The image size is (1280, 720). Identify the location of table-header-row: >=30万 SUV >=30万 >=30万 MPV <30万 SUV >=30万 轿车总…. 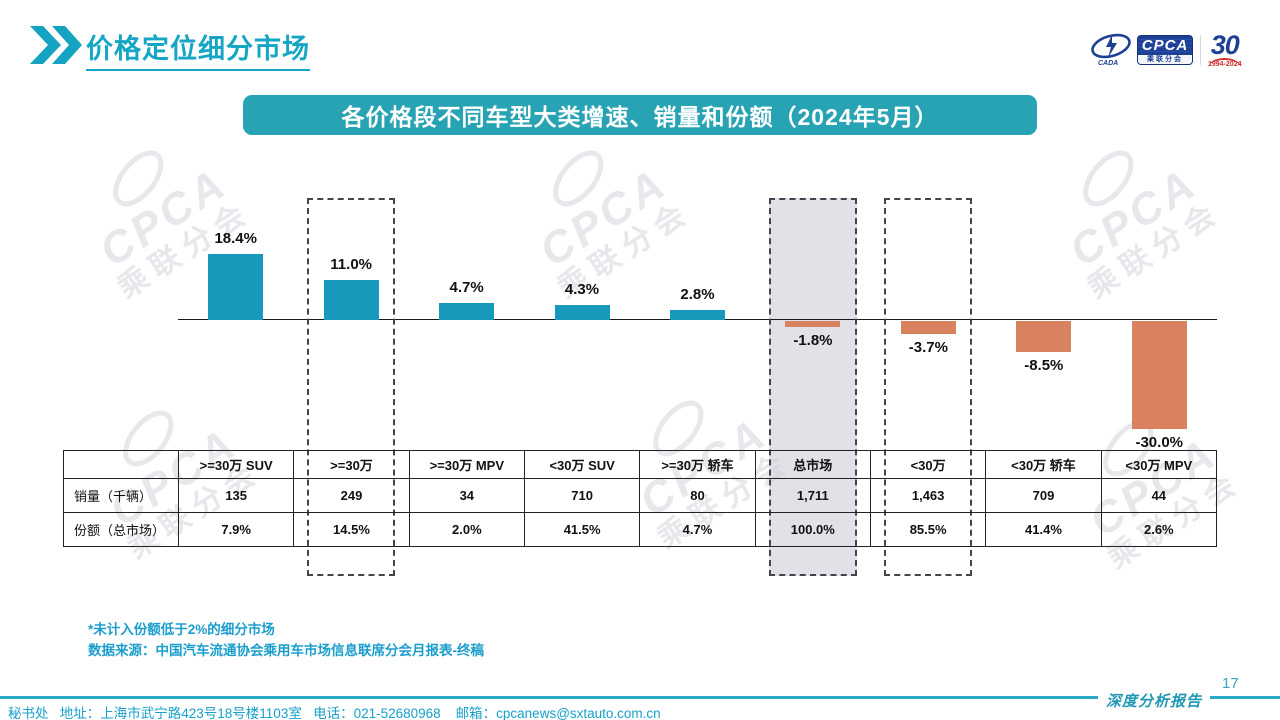
(640, 464).